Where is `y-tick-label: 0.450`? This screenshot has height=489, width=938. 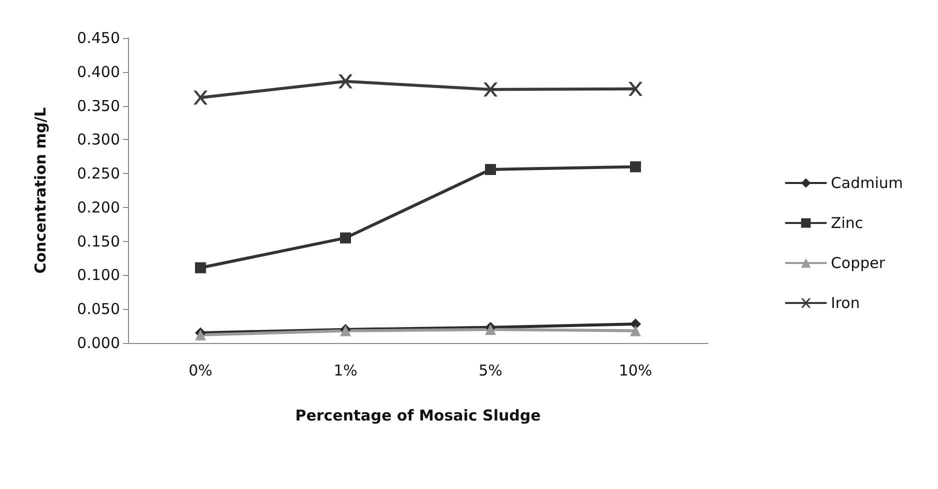 y-tick-label: 0.450 is located at coordinates (98, 38).